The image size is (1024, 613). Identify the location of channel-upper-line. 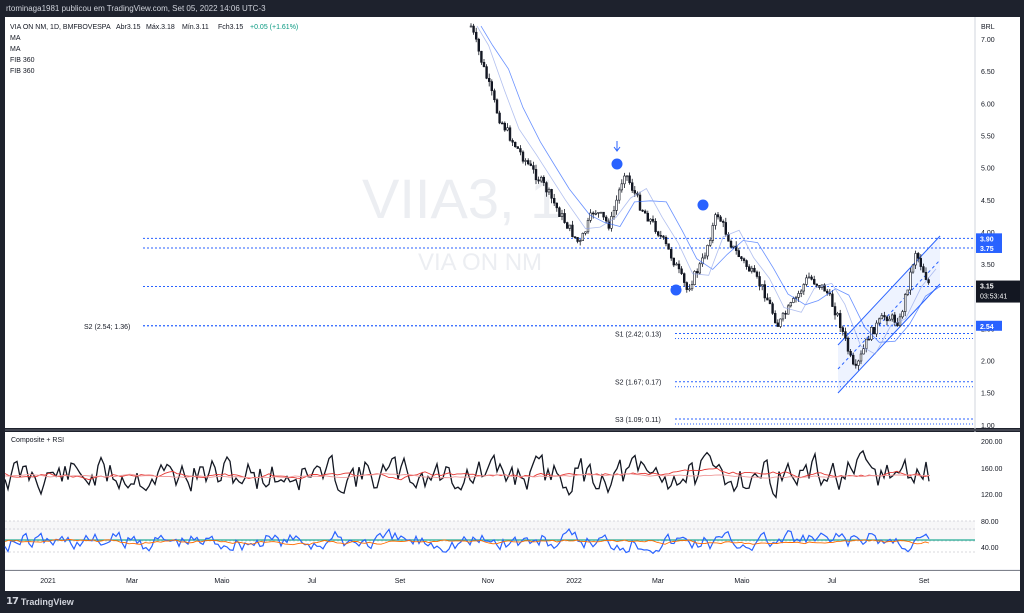
(889, 290).